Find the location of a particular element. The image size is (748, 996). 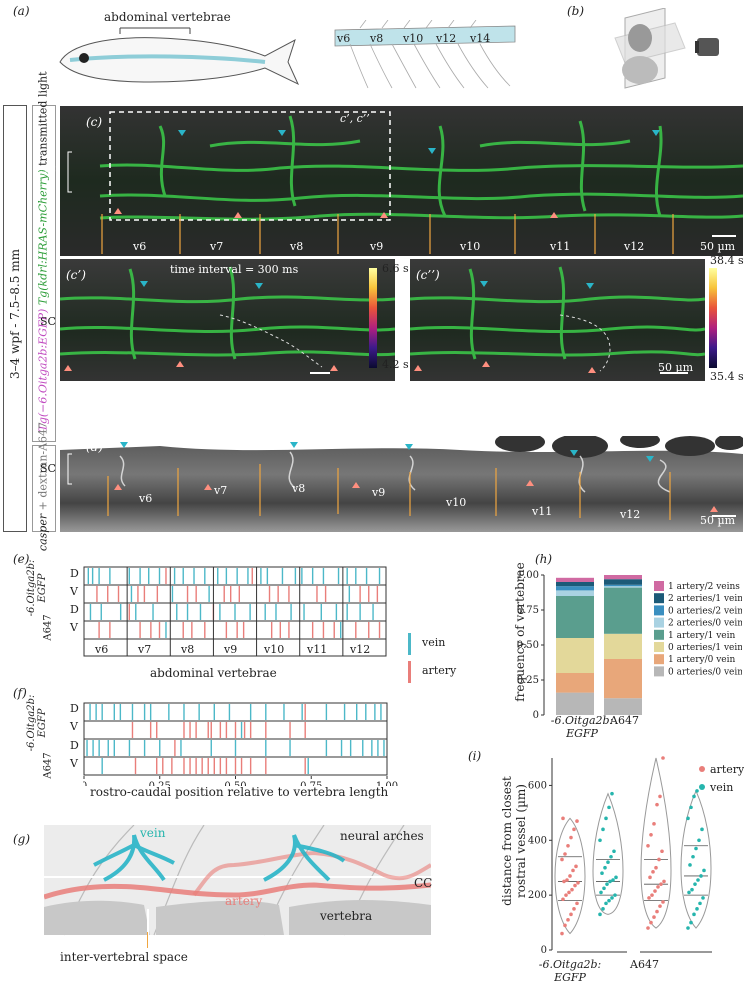

panel-h-legend-label: 1 artery/2 veins is located at coordinates (704, 587).